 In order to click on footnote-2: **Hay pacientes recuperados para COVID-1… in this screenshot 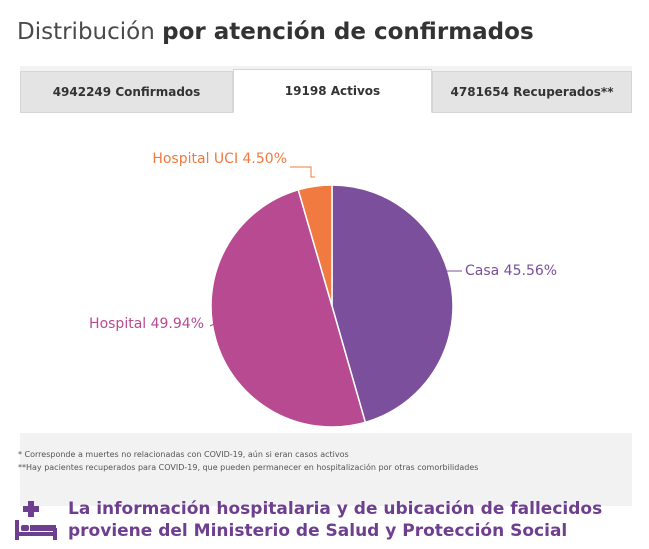, I will do `click(248, 467)`.